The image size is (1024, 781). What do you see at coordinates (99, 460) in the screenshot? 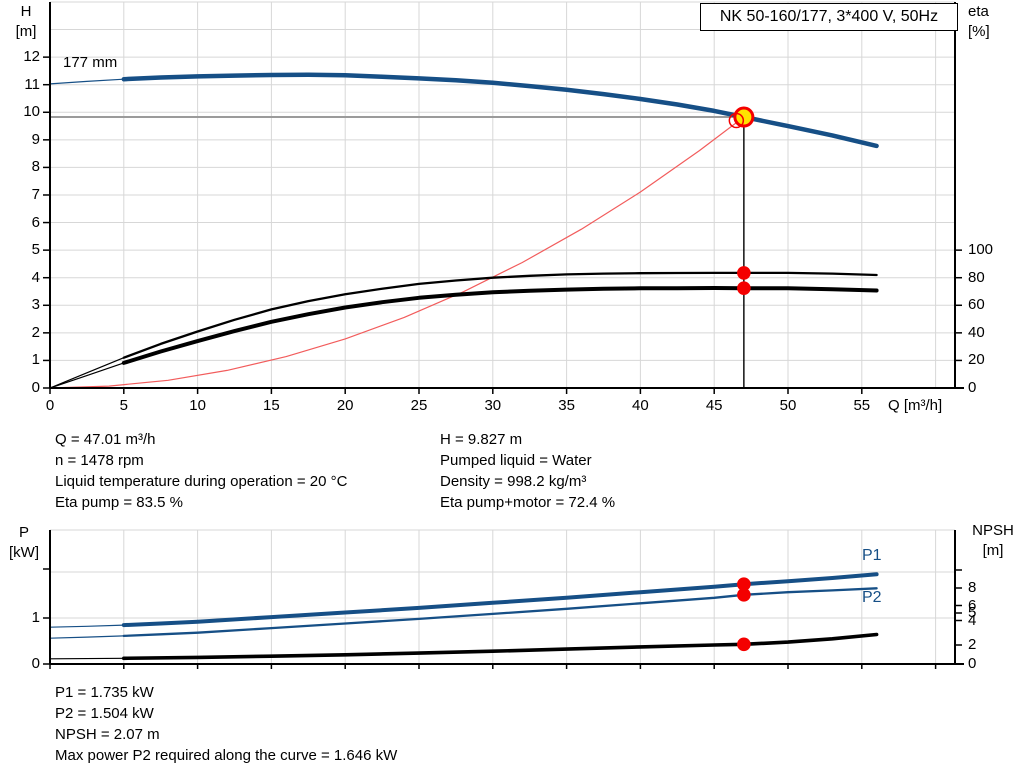
I see `info-speed: n = 1478 rpm` at bounding box center [99, 460].